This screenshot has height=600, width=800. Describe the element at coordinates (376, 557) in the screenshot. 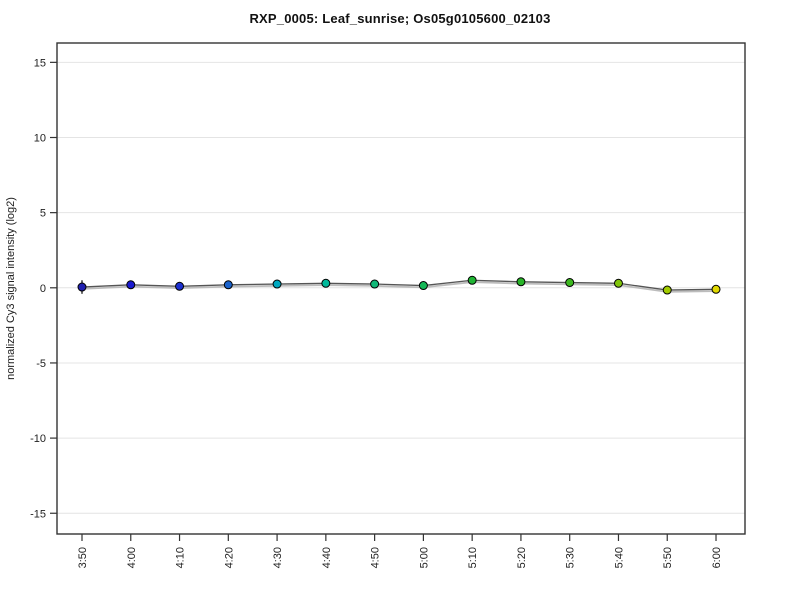

I see `x-tick-label: 4:50` at that location.